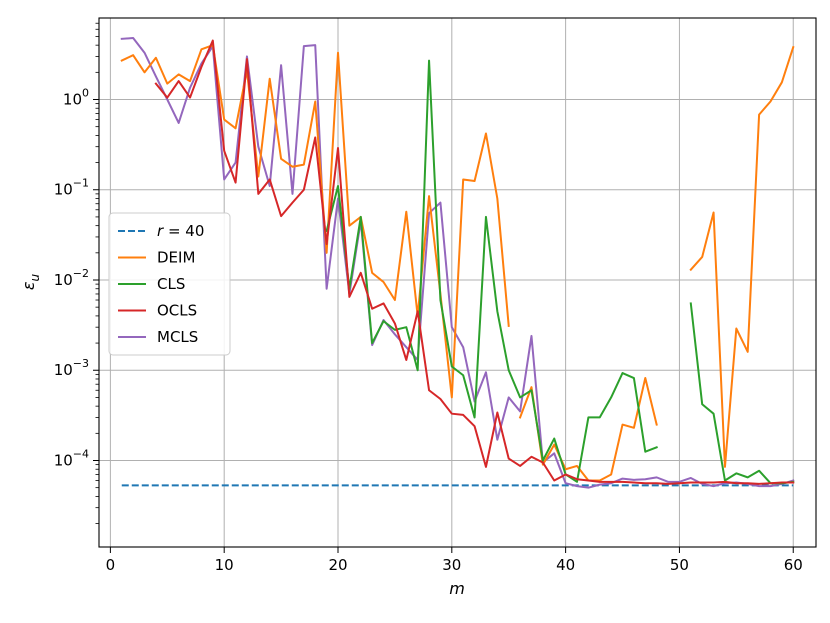  Describe the element at coordinates (177, 311) in the screenshot. I see `legend-label: OCLS` at that location.